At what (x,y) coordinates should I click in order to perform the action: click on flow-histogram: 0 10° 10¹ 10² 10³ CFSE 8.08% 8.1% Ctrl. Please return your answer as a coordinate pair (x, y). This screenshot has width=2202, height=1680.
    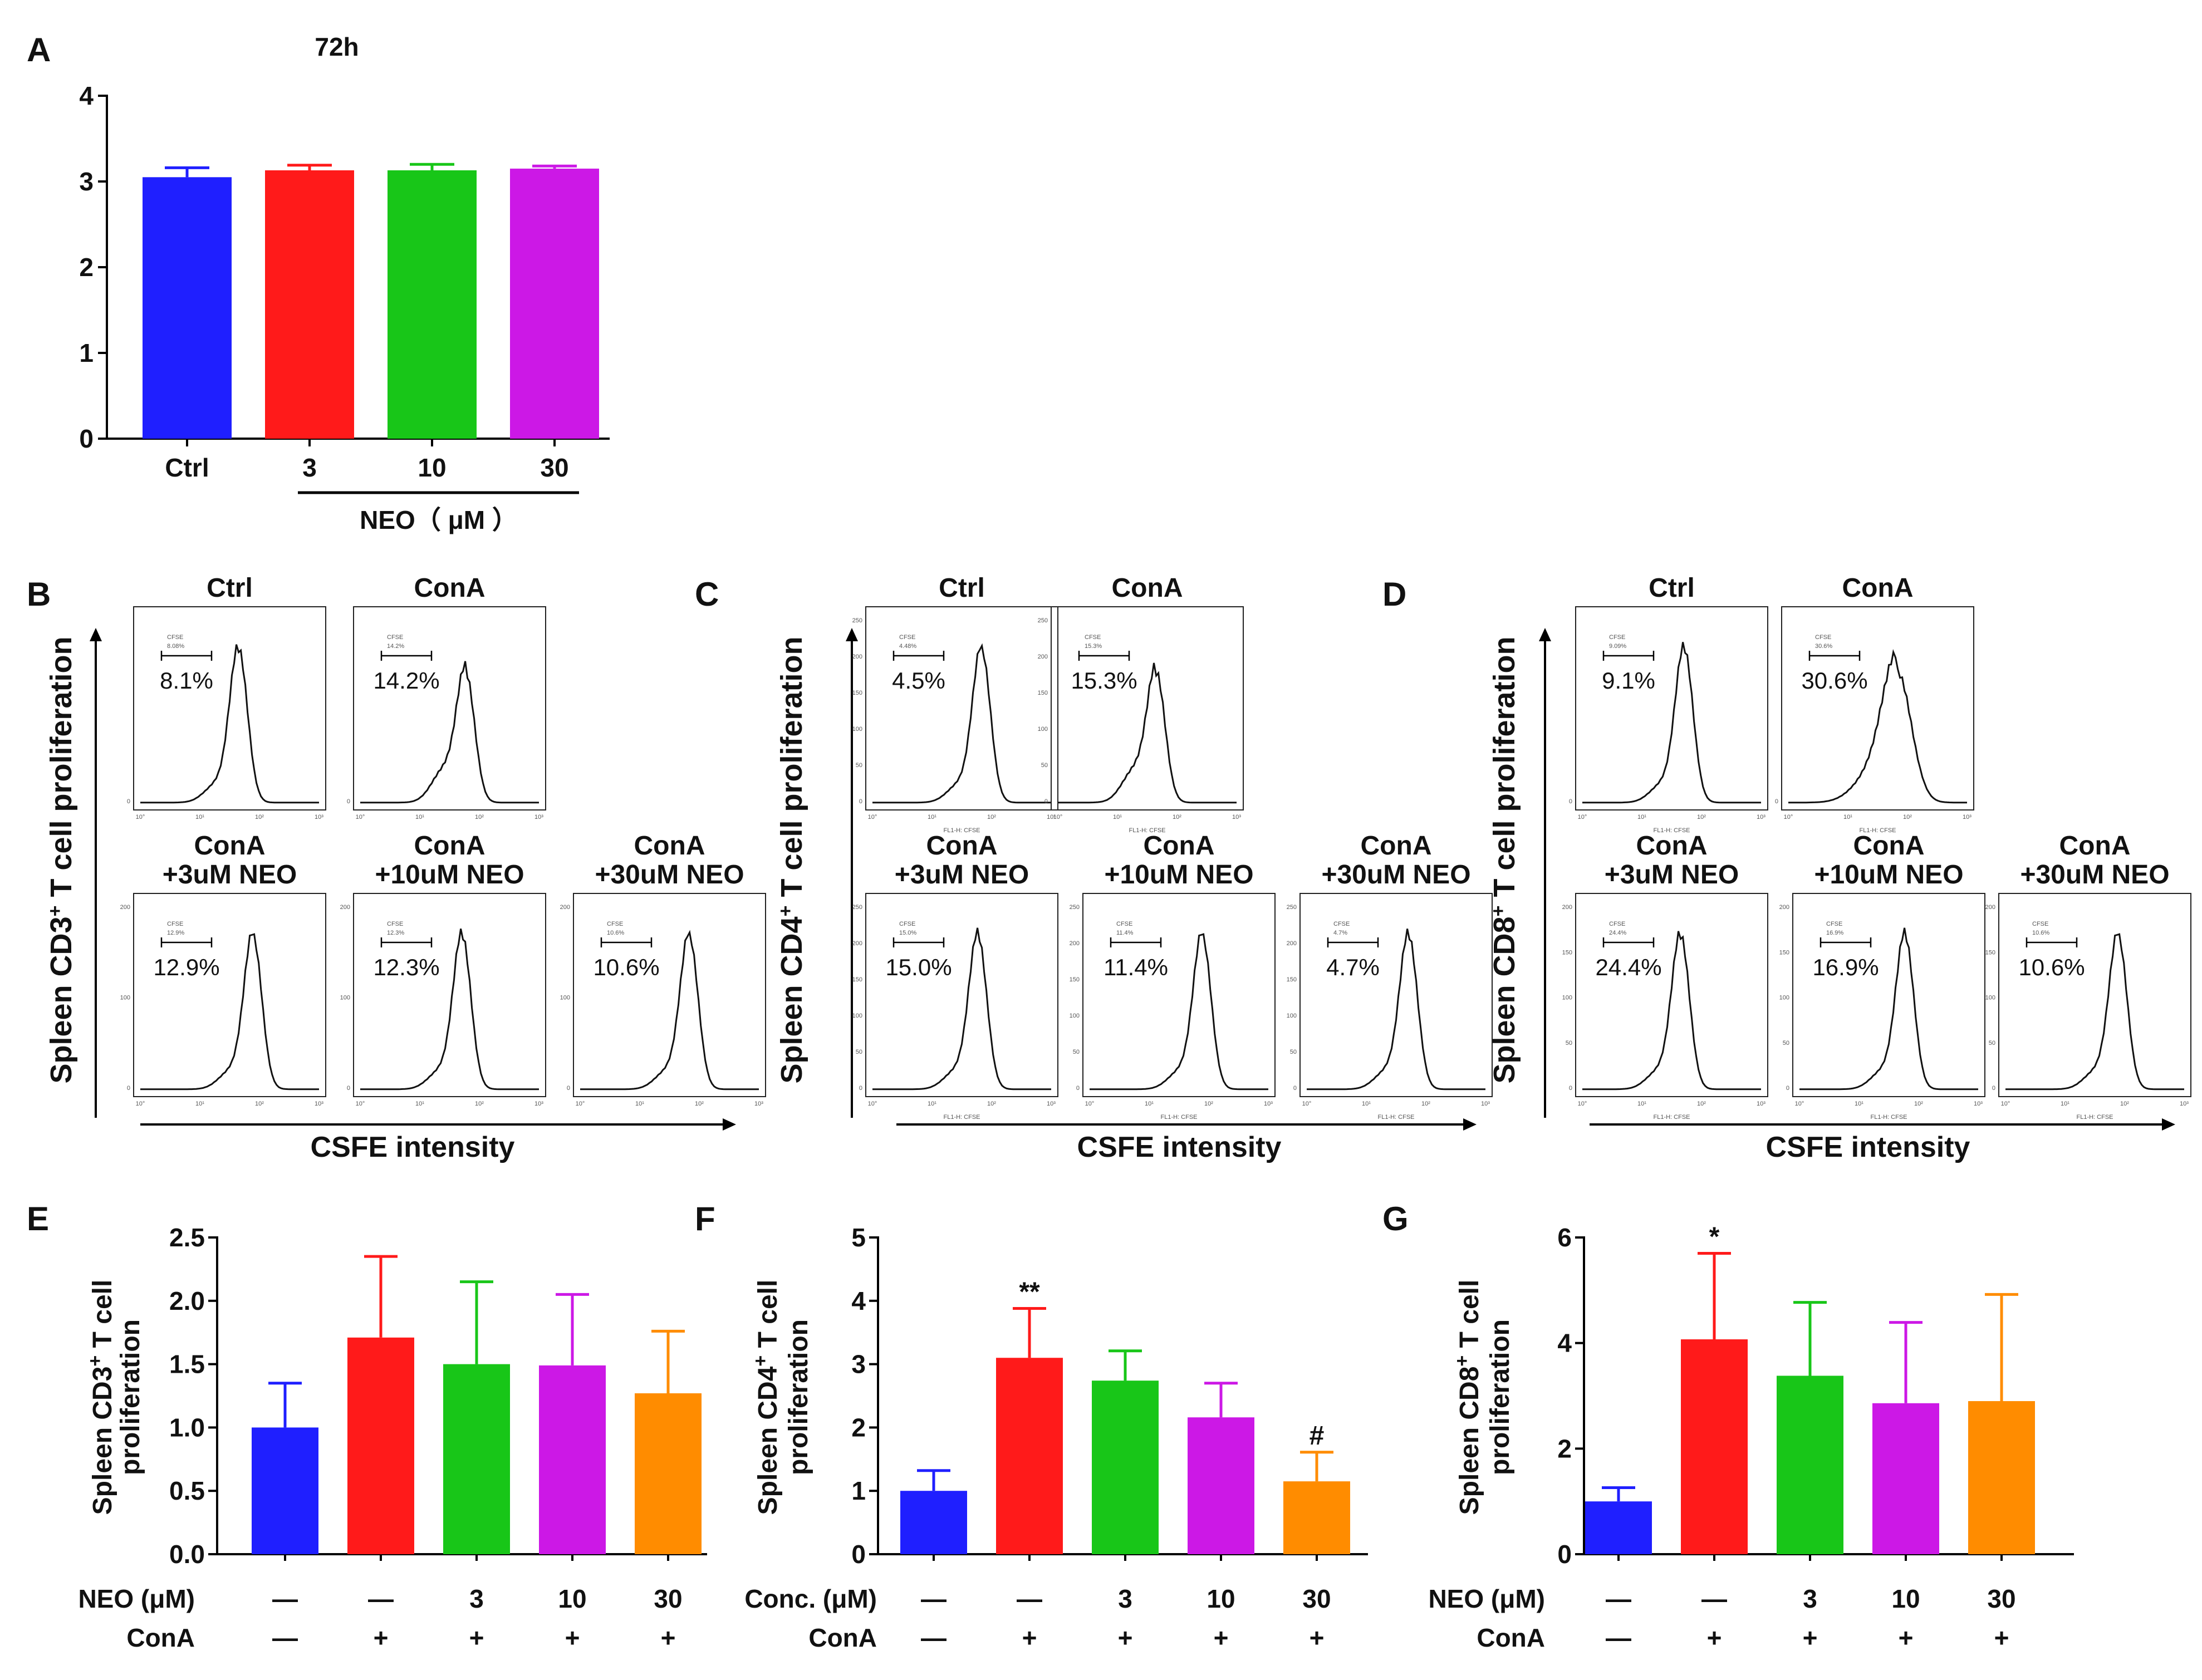
    Looking at the image, I should click on (226, 697).